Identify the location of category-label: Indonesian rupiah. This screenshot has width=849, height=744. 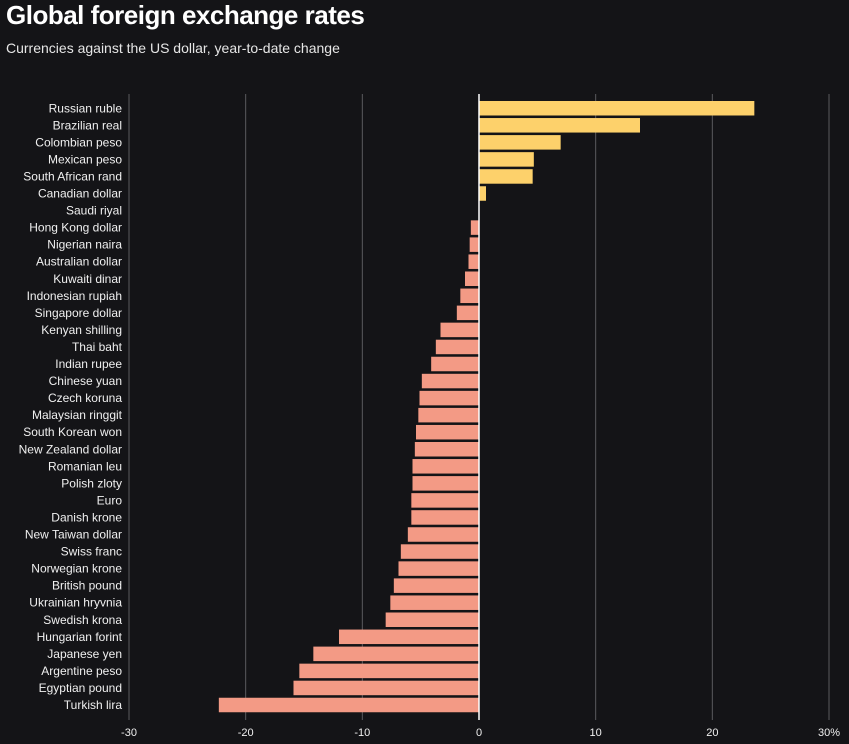
(74, 296).